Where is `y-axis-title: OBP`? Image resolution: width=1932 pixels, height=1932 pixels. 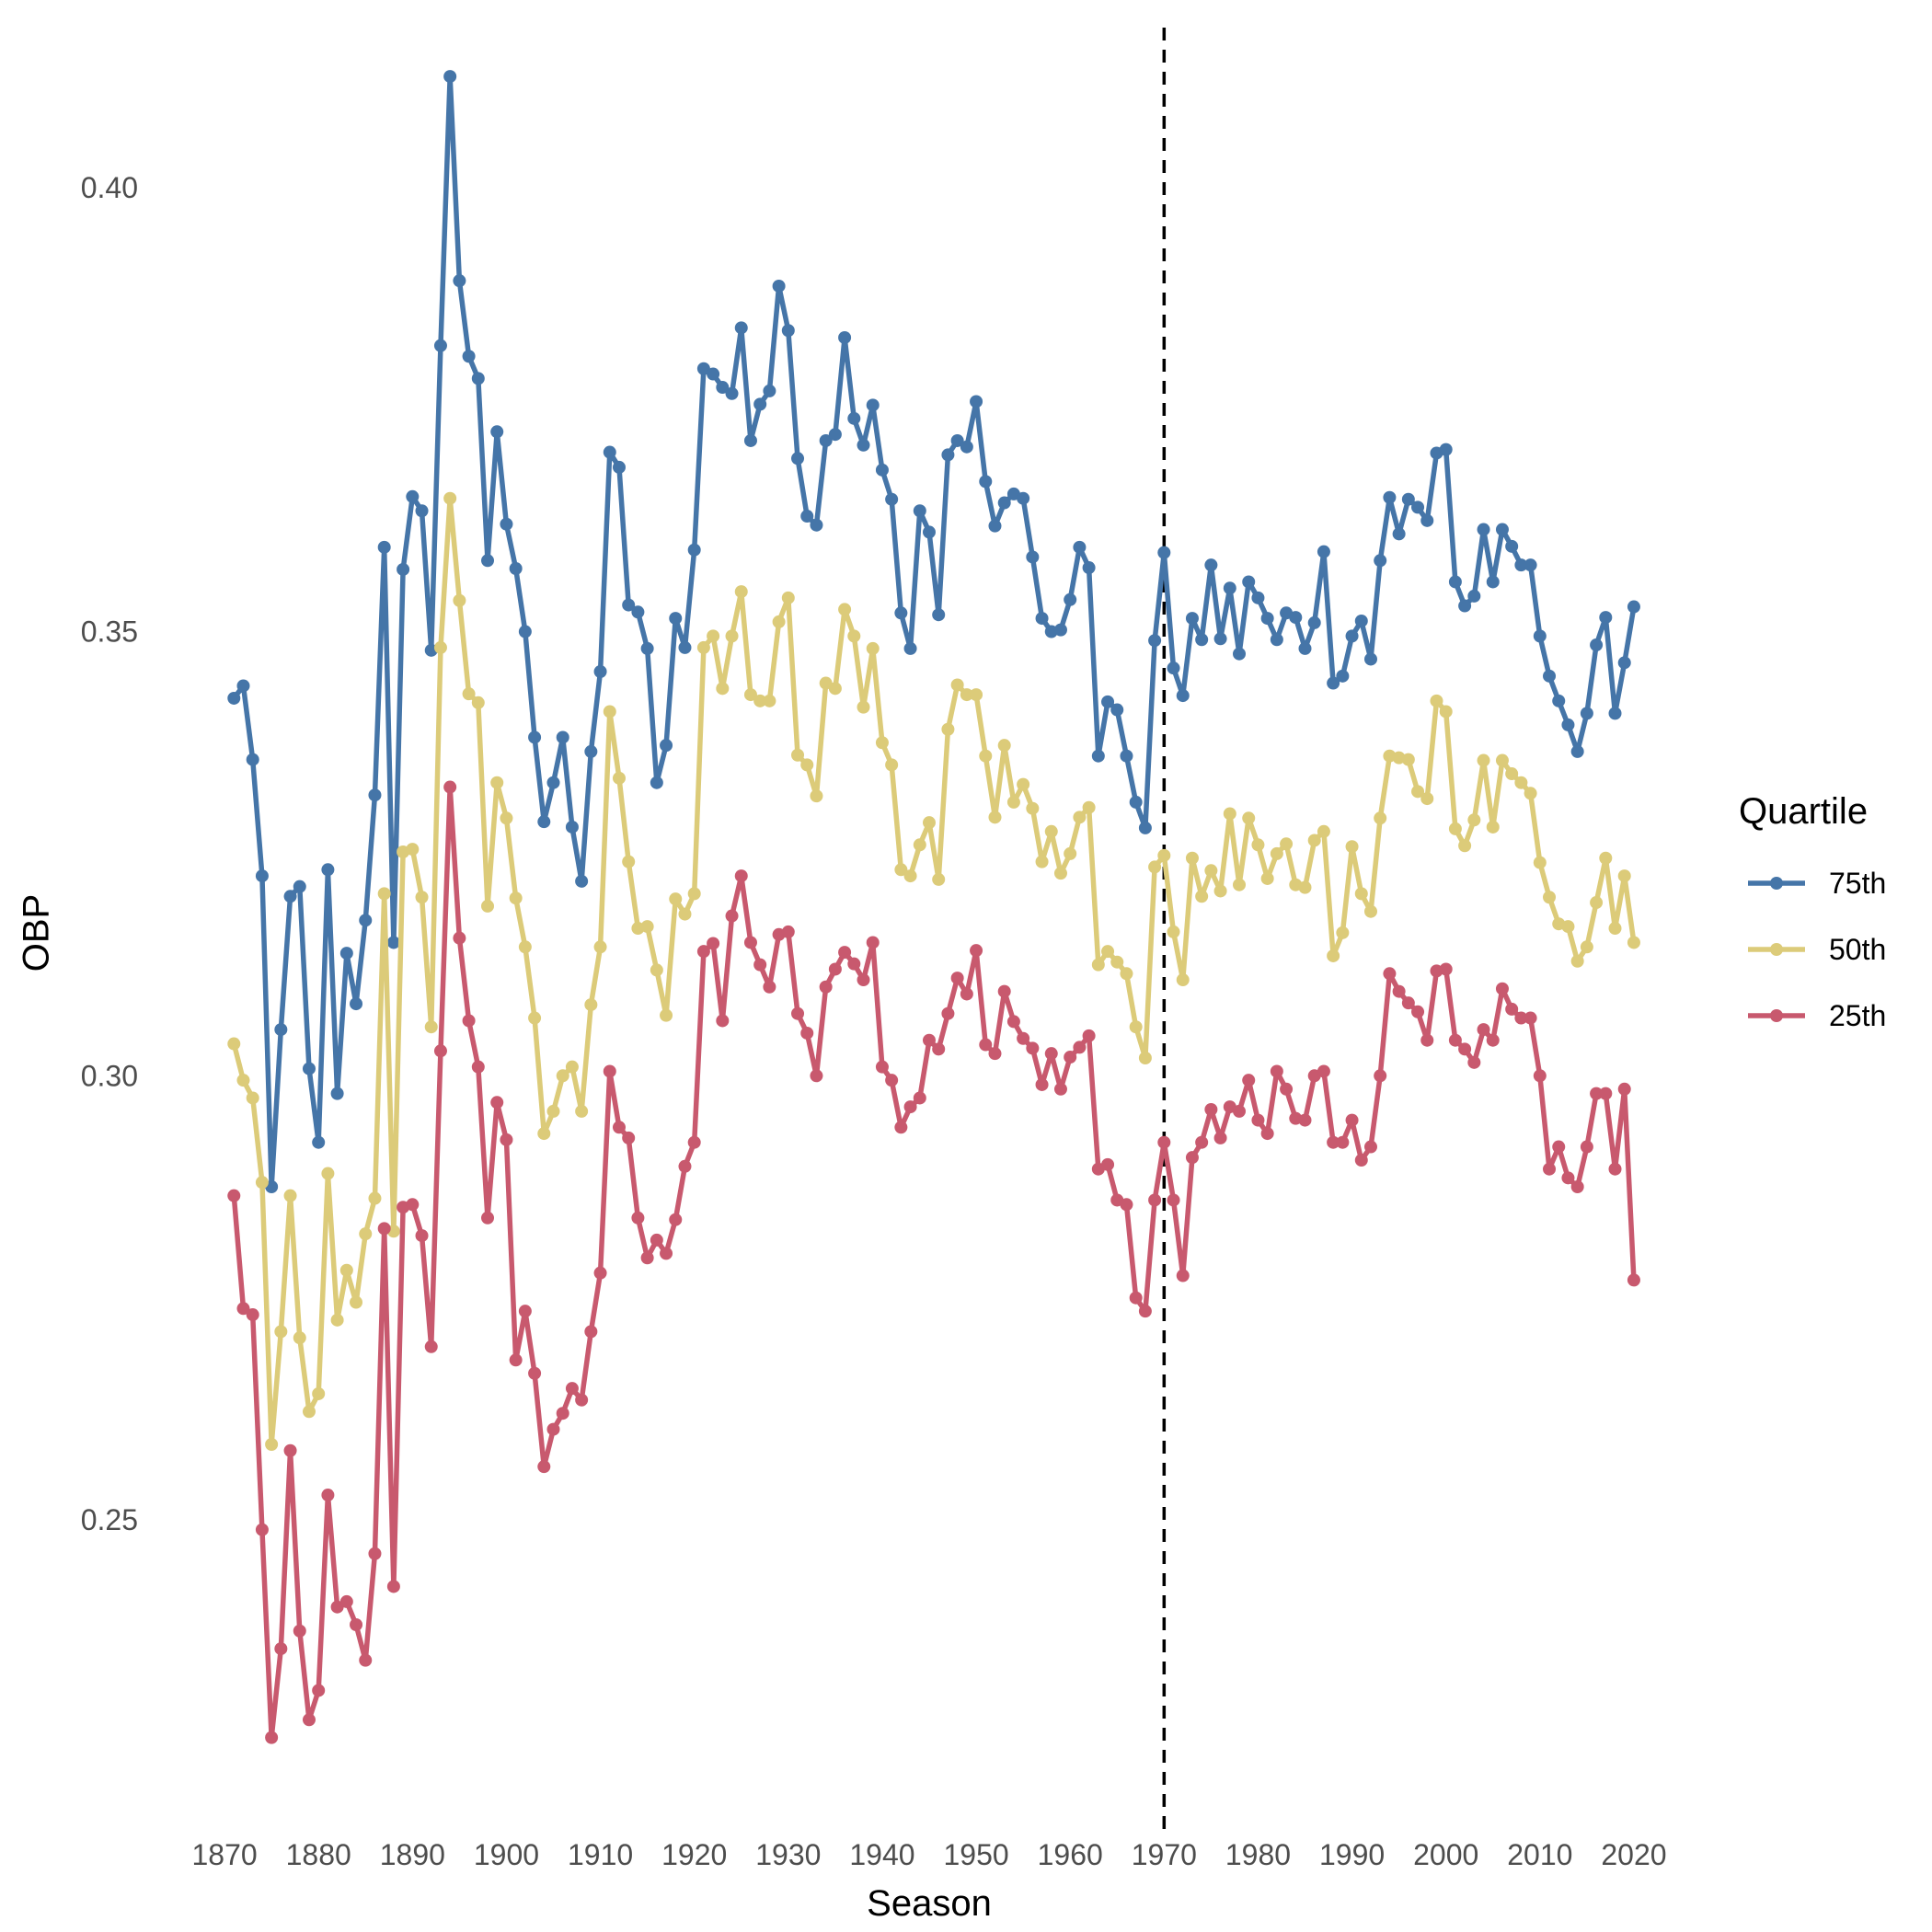 y-axis-title: OBP is located at coordinates (37, 933).